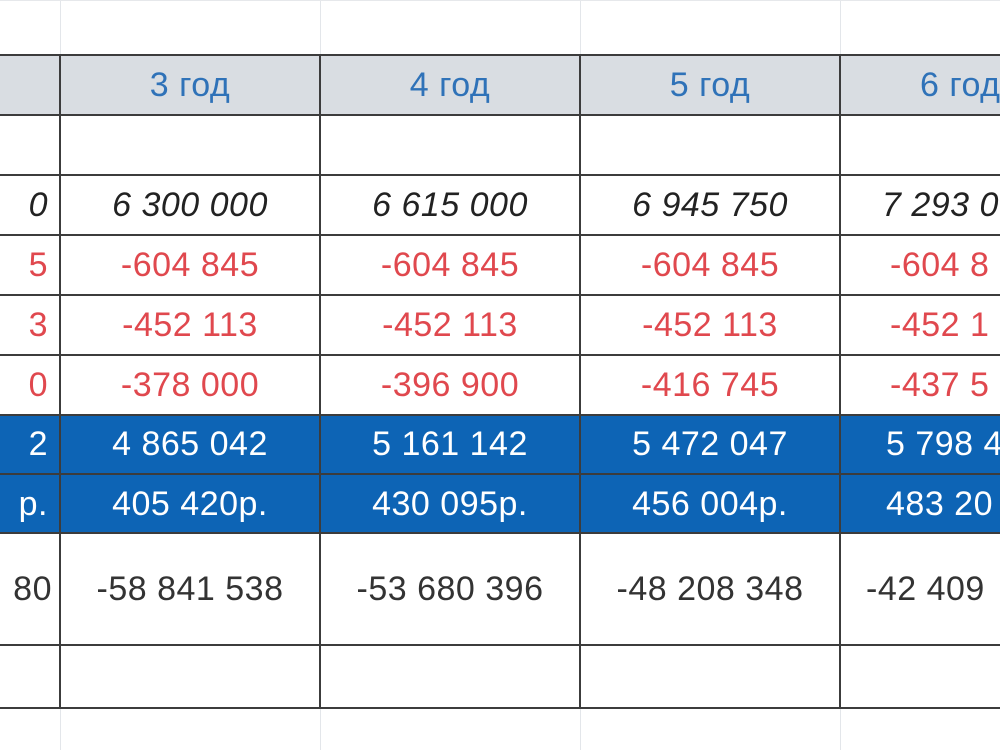 This screenshot has width=1000, height=750. What do you see at coordinates (190, 504) in the screenshot?
I see `table-cell: 405 420р.` at bounding box center [190, 504].